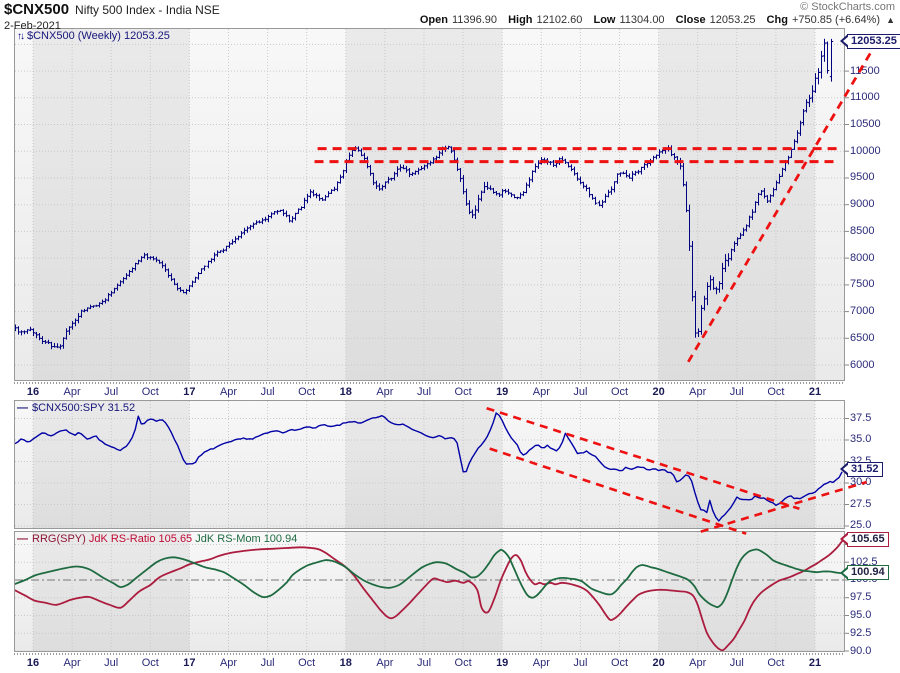  I want to click on open-label: Open, so click(433, 20).